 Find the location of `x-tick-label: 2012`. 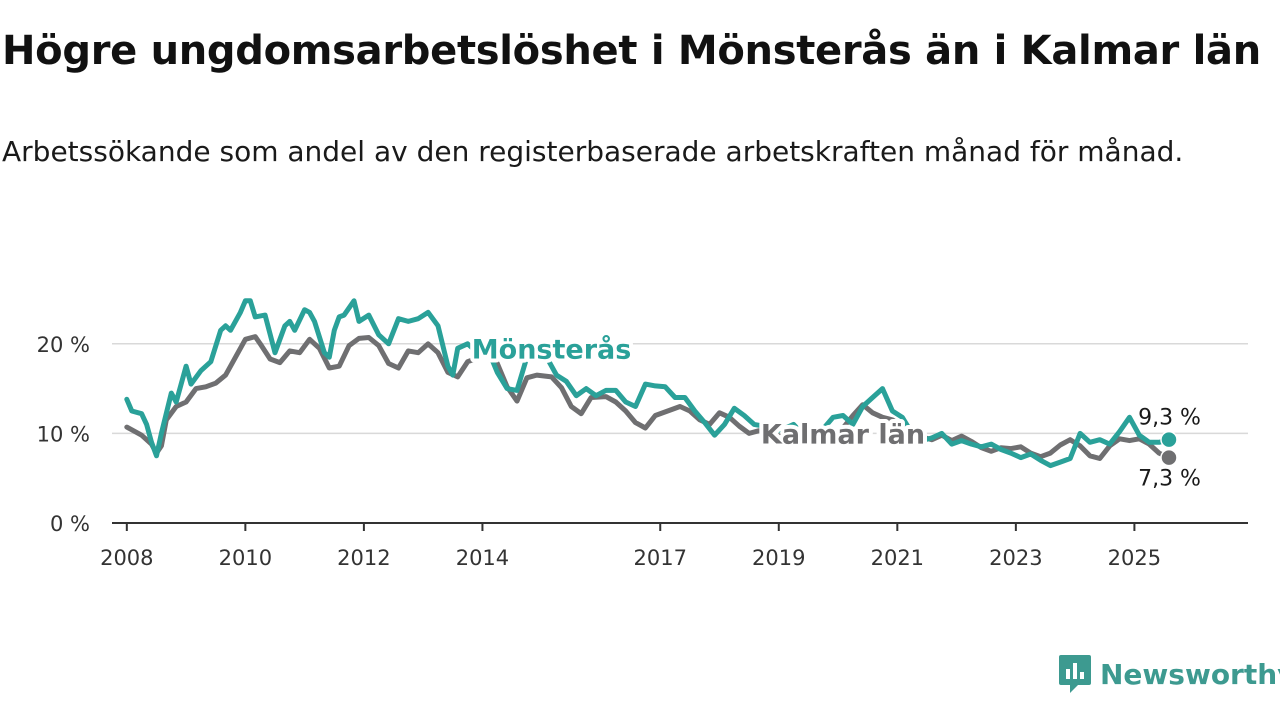

x-tick-label: 2012 is located at coordinates (363, 558).